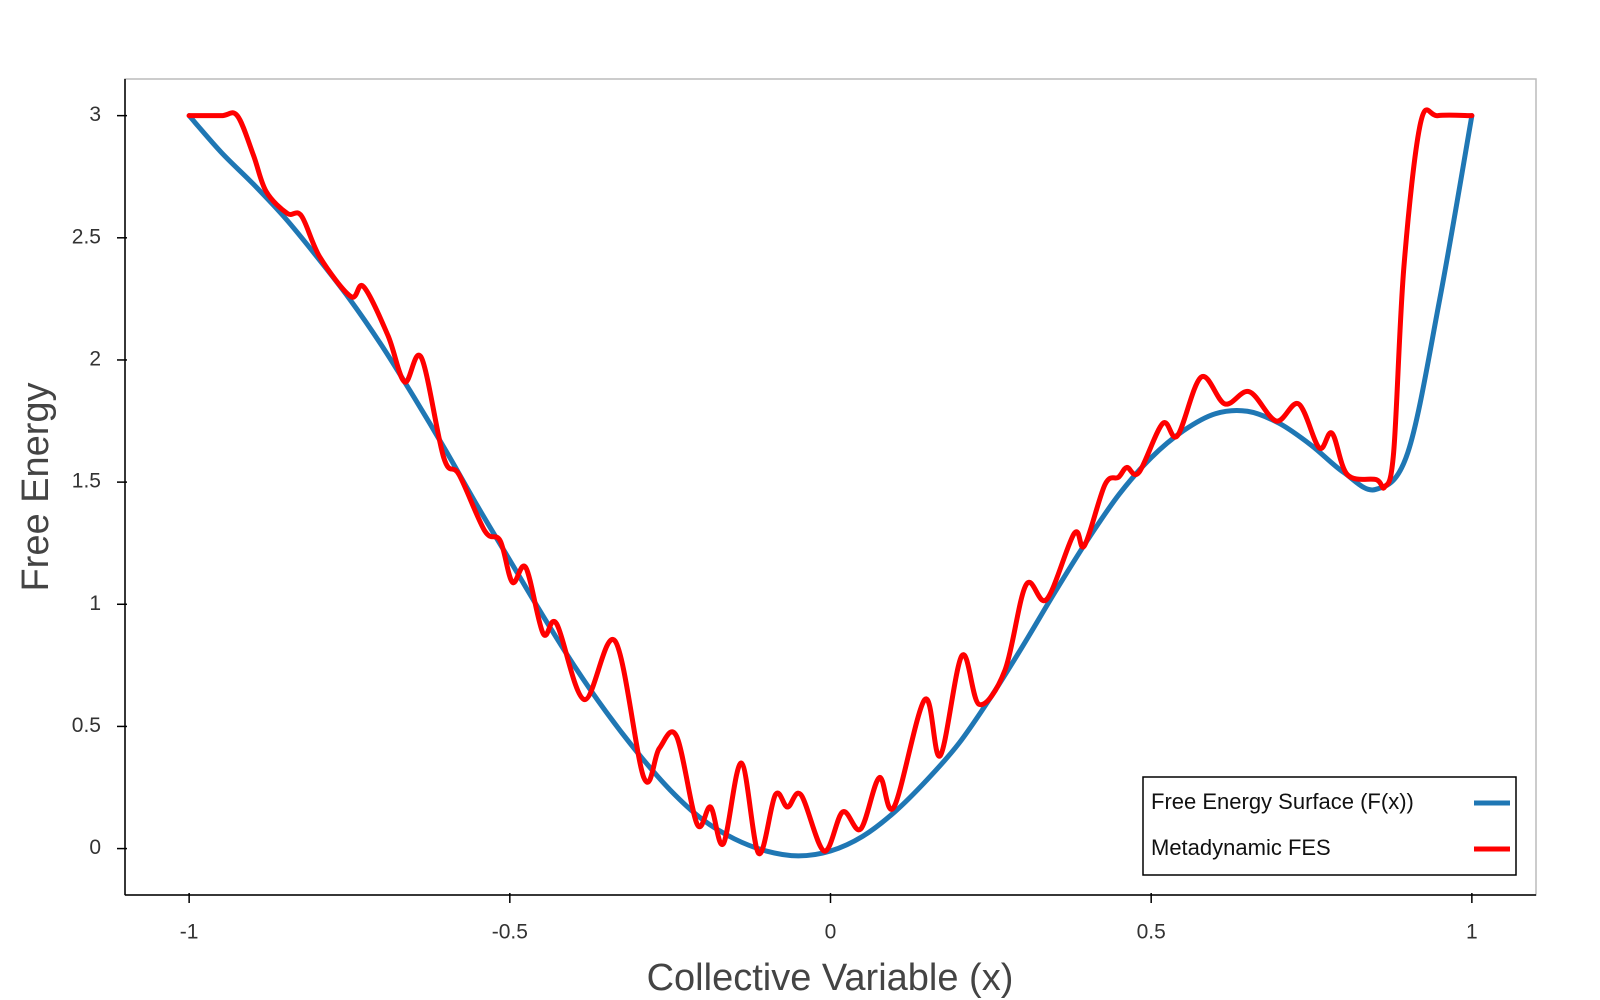 This screenshot has width=1600, height=1000. I want to click on y-tick-label: 3, so click(95, 114).